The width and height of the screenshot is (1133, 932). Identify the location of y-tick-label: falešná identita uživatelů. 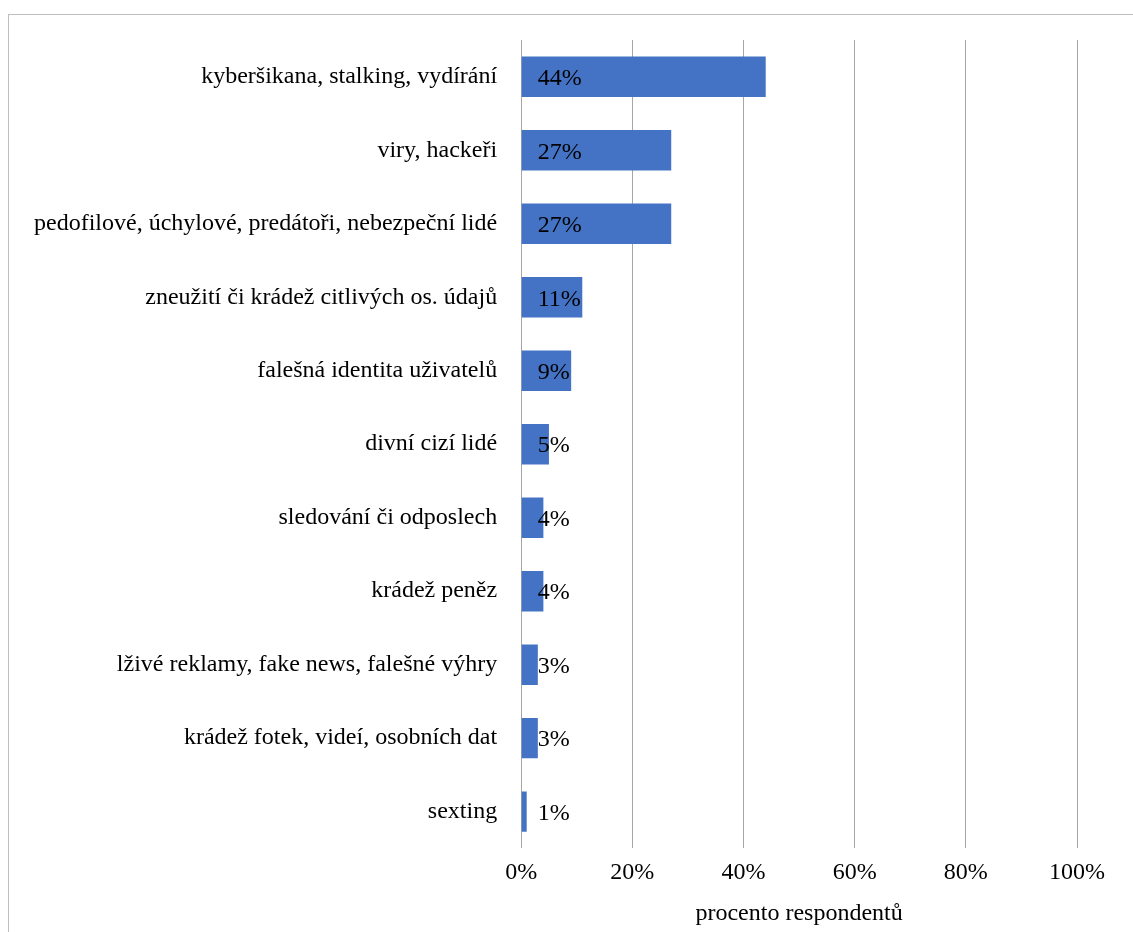
(377, 369).